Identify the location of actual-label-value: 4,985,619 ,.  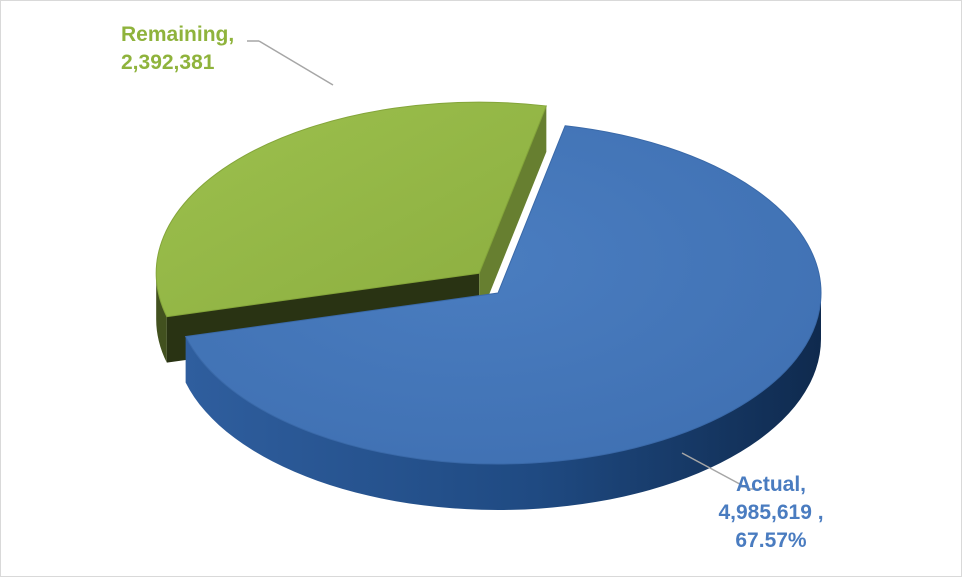
(771, 512).